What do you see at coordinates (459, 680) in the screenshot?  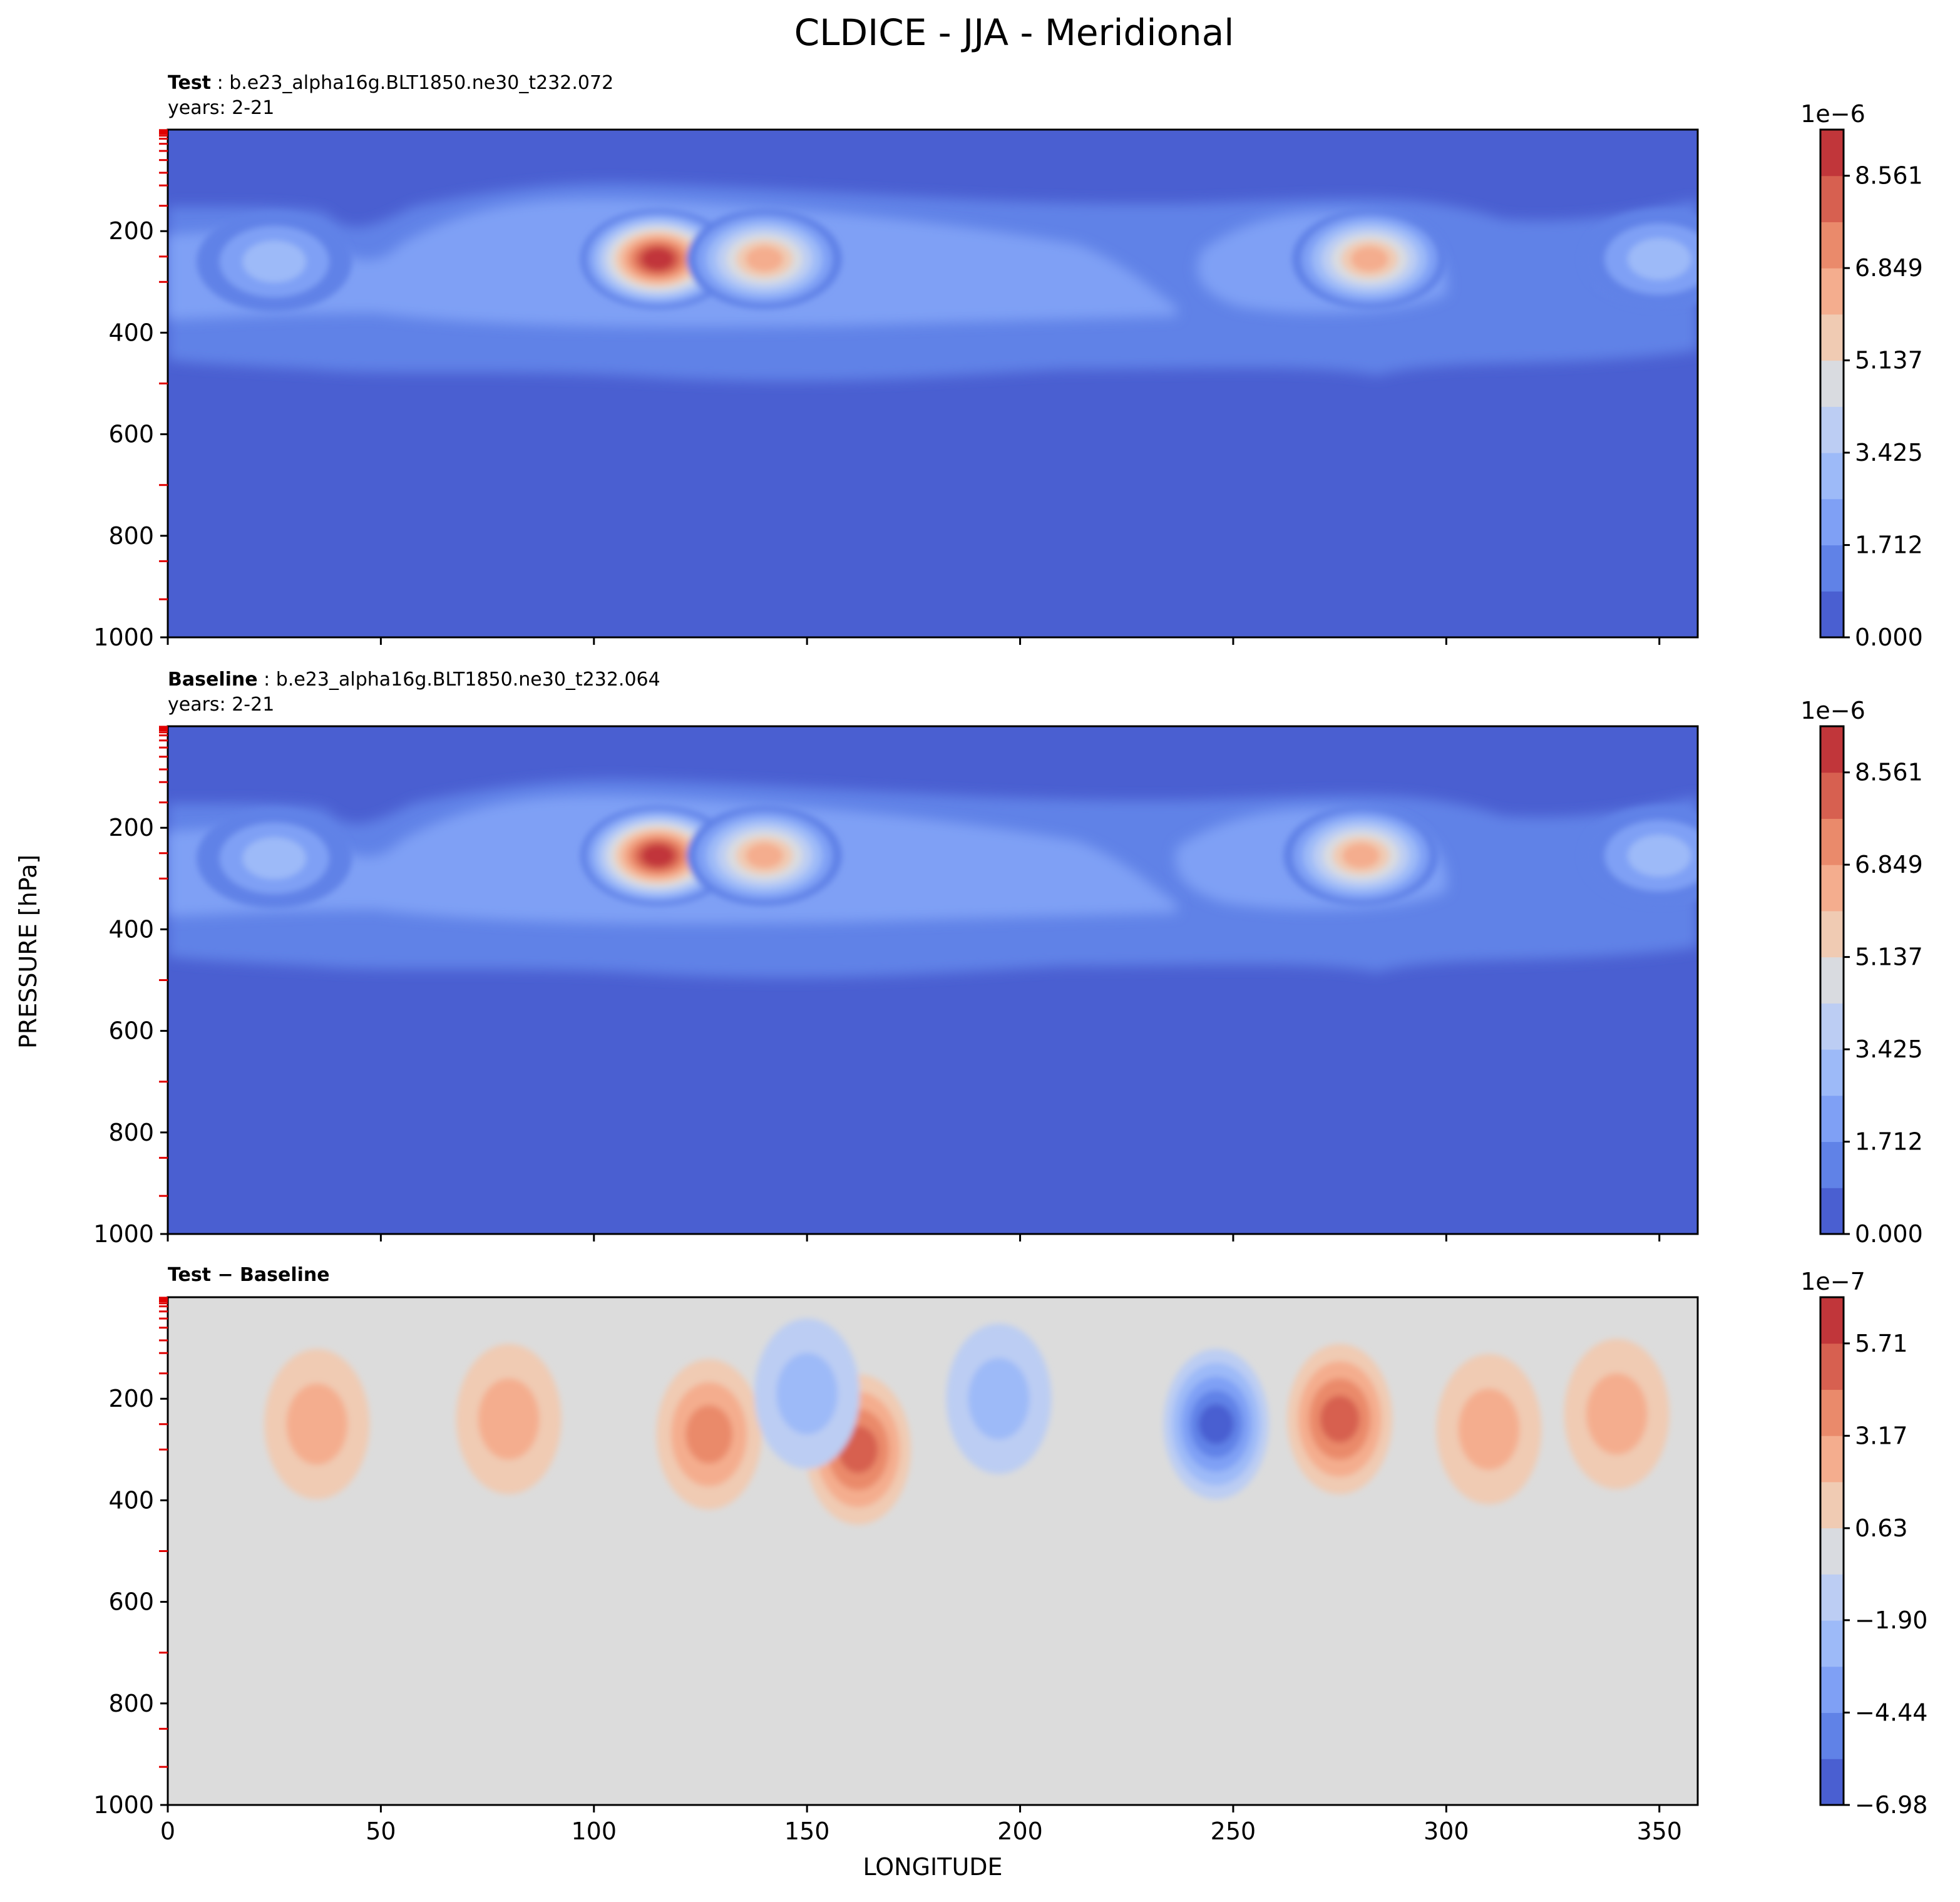 I see `panel-baseline-label-rest: : b.e23_alpha16g.BLT1850.ne30_t232.064` at bounding box center [459, 680].